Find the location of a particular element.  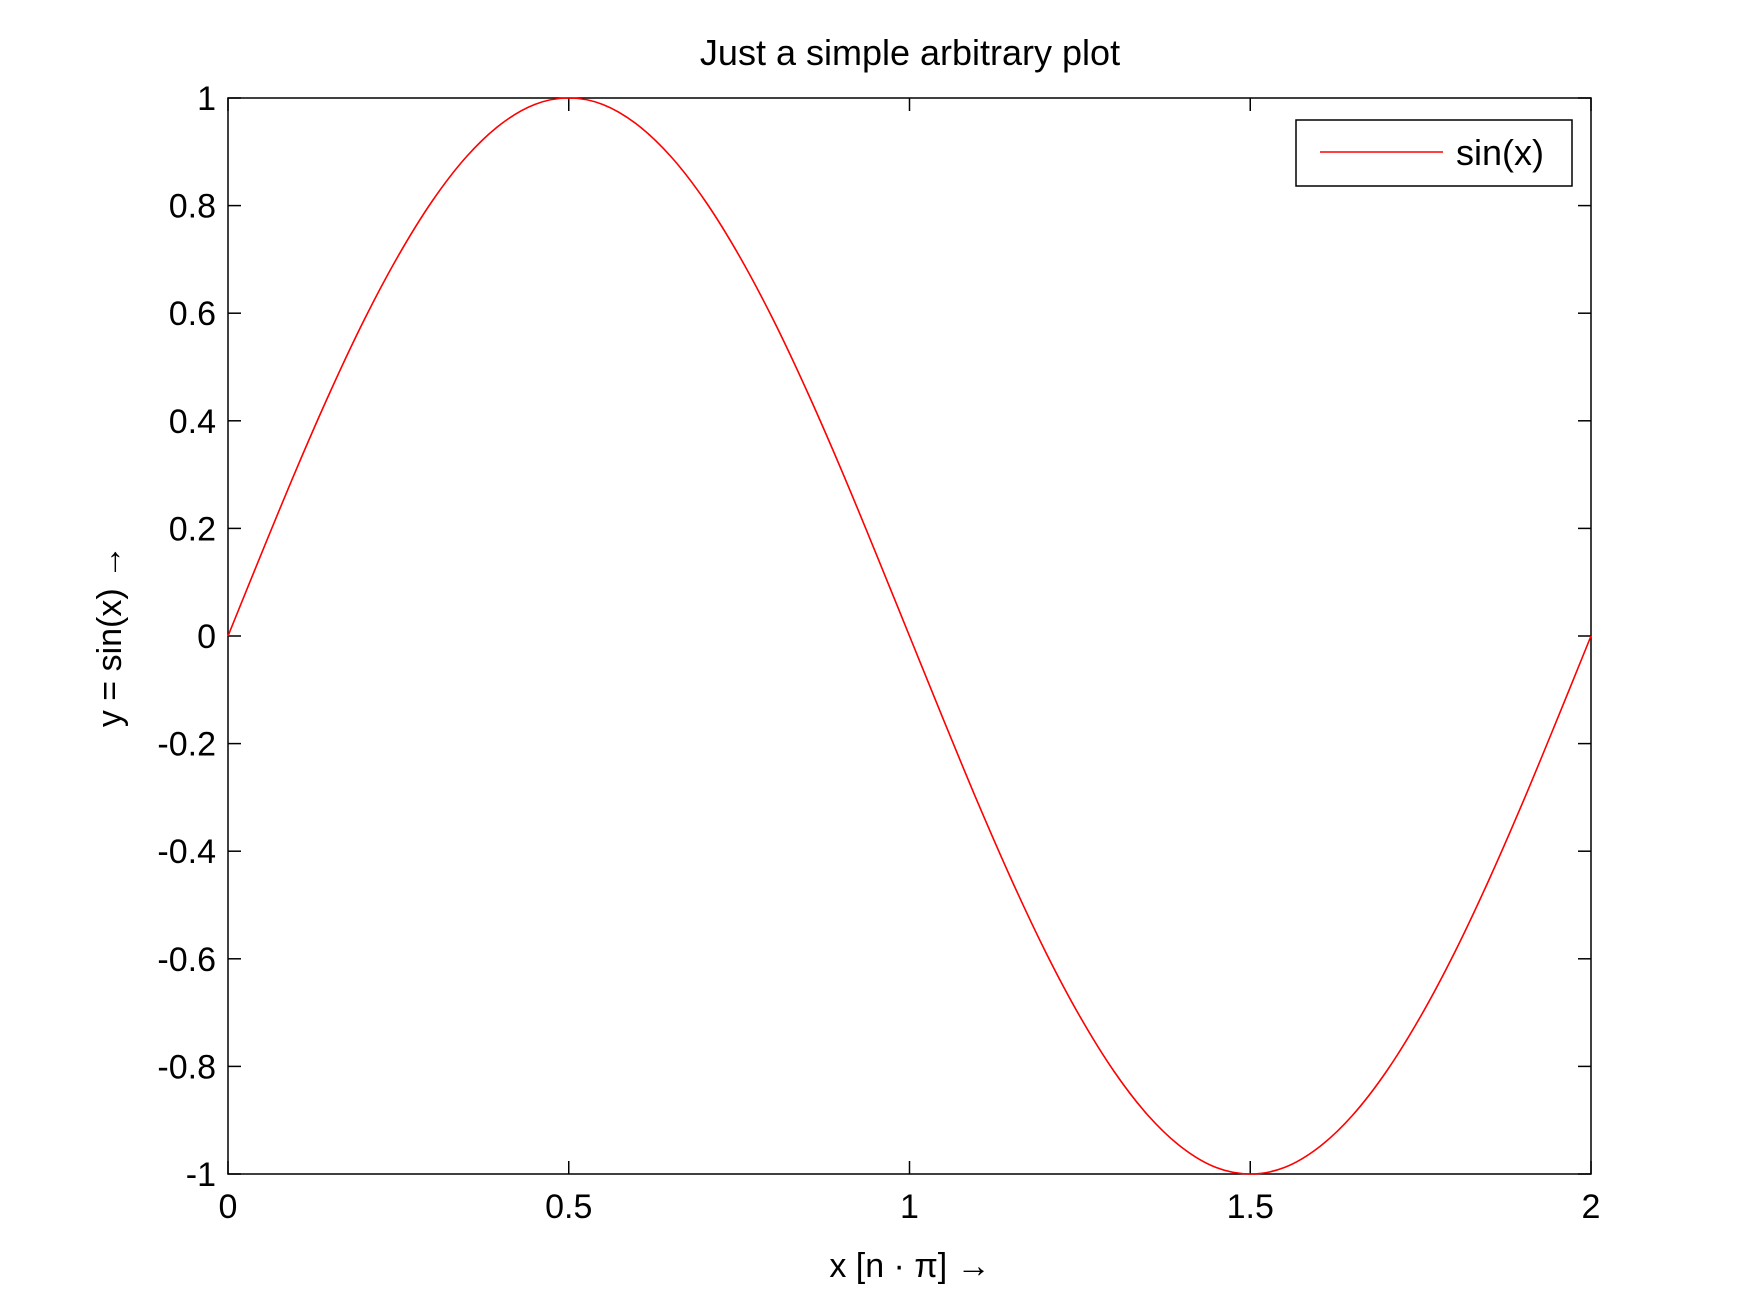

y-tick-label: -0.2 is located at coordinates (186, 745).